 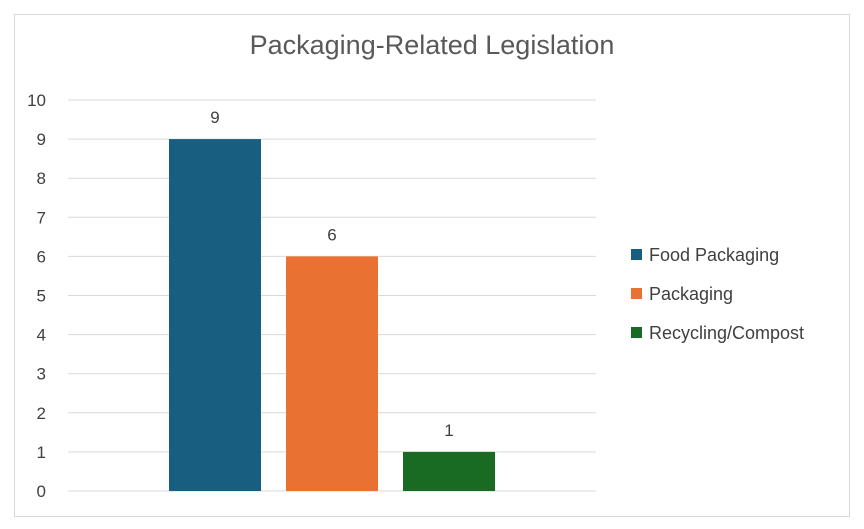 What do you see at coordinates (215, 315) in the screenshot?
I see `bar-food-packaging` at bounding box center [215, 315].